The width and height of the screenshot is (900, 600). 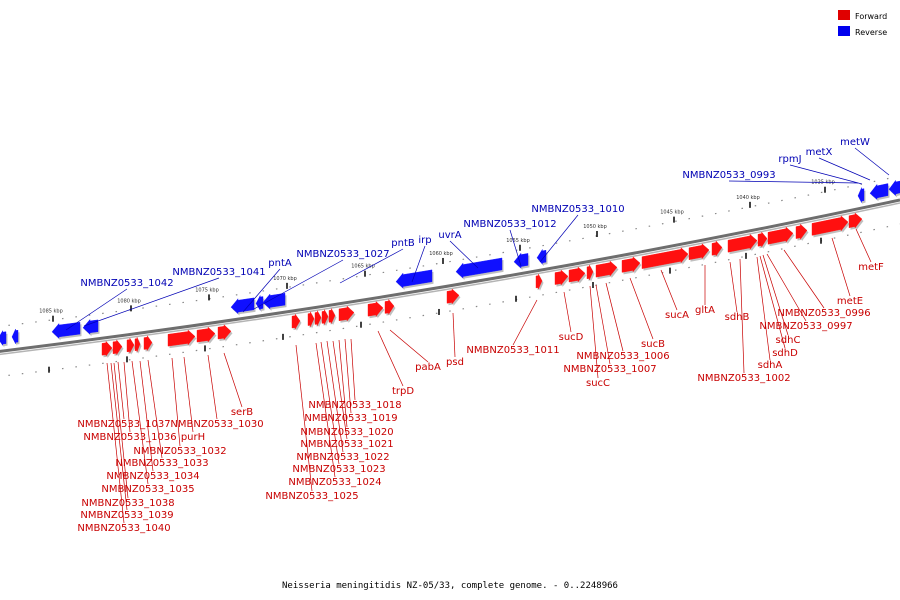 I want to click on legend: Forward Reverse, so click(x=862, y=23).